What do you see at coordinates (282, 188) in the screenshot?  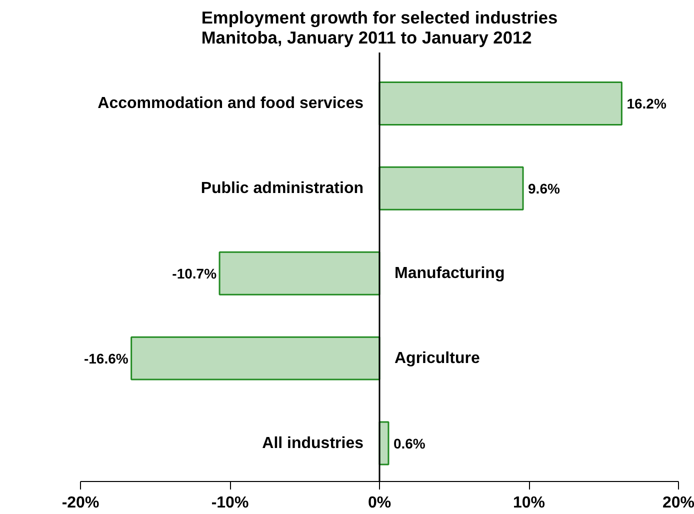 I see `y-tick-label: Public administration` at bounding box center [282, 188].